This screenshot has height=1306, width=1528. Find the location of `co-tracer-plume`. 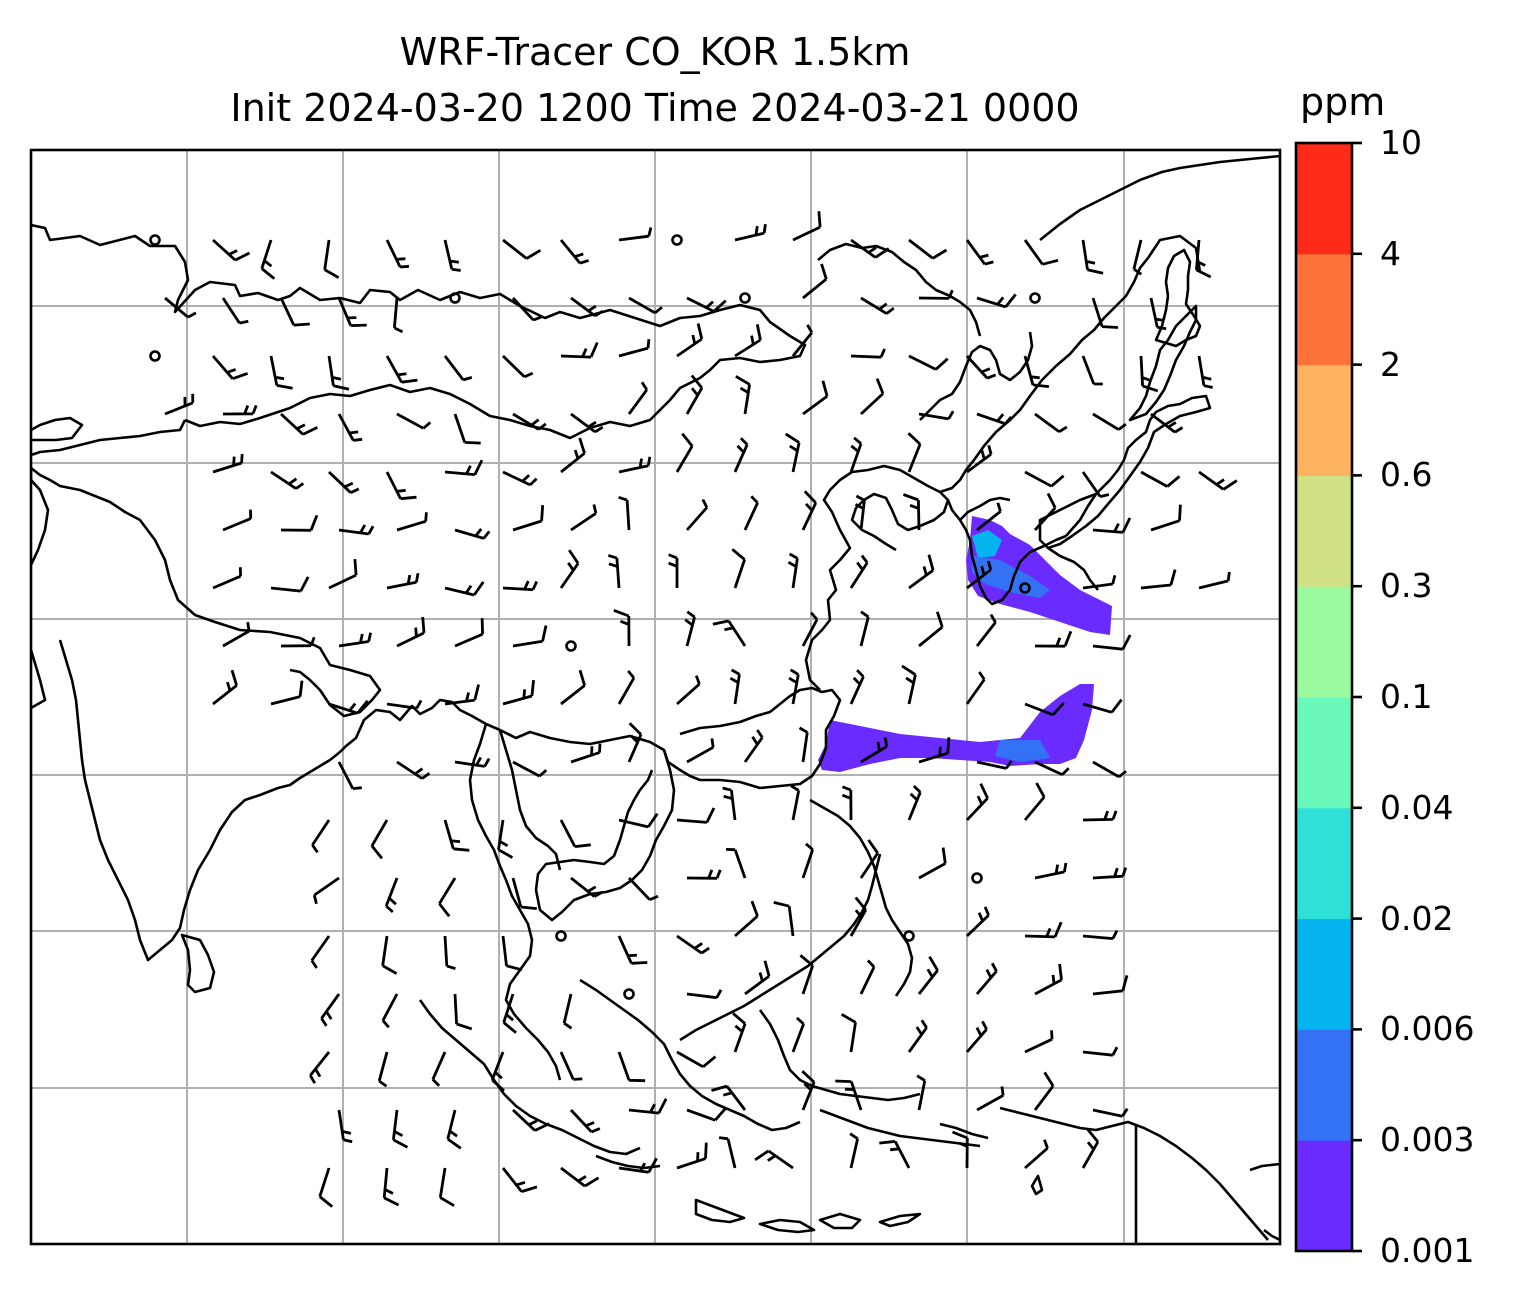

co-tracer-plume is located at coordinates (965, 644).